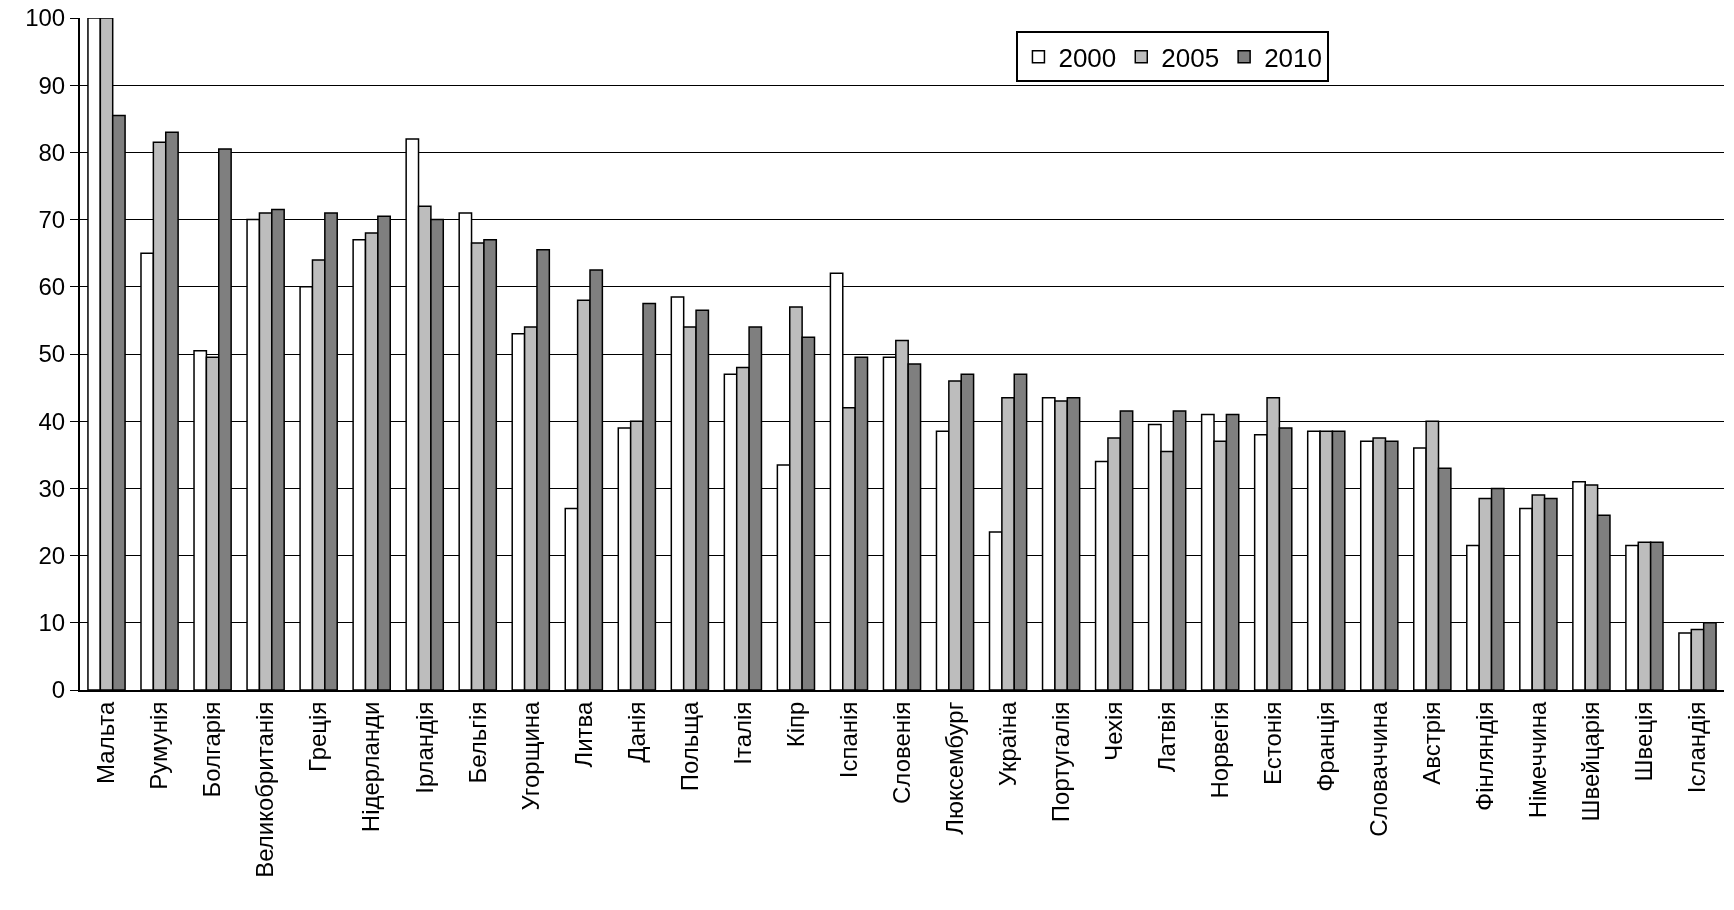  I want to click on x-tick-label: Естонія, so click(1273, 743).